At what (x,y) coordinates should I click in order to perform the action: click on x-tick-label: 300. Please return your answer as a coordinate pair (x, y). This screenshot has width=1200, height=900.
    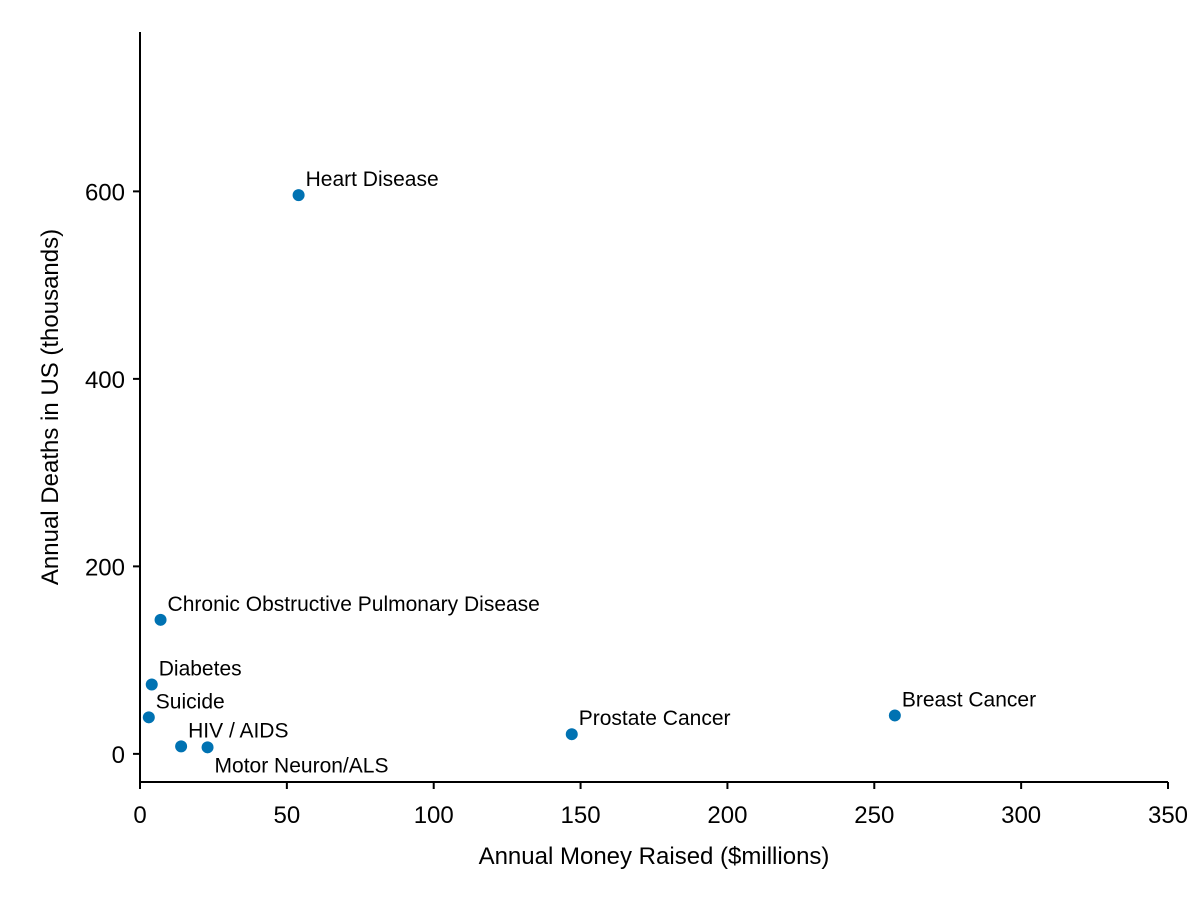
    Looking at the image, I should click on (1021, 815).